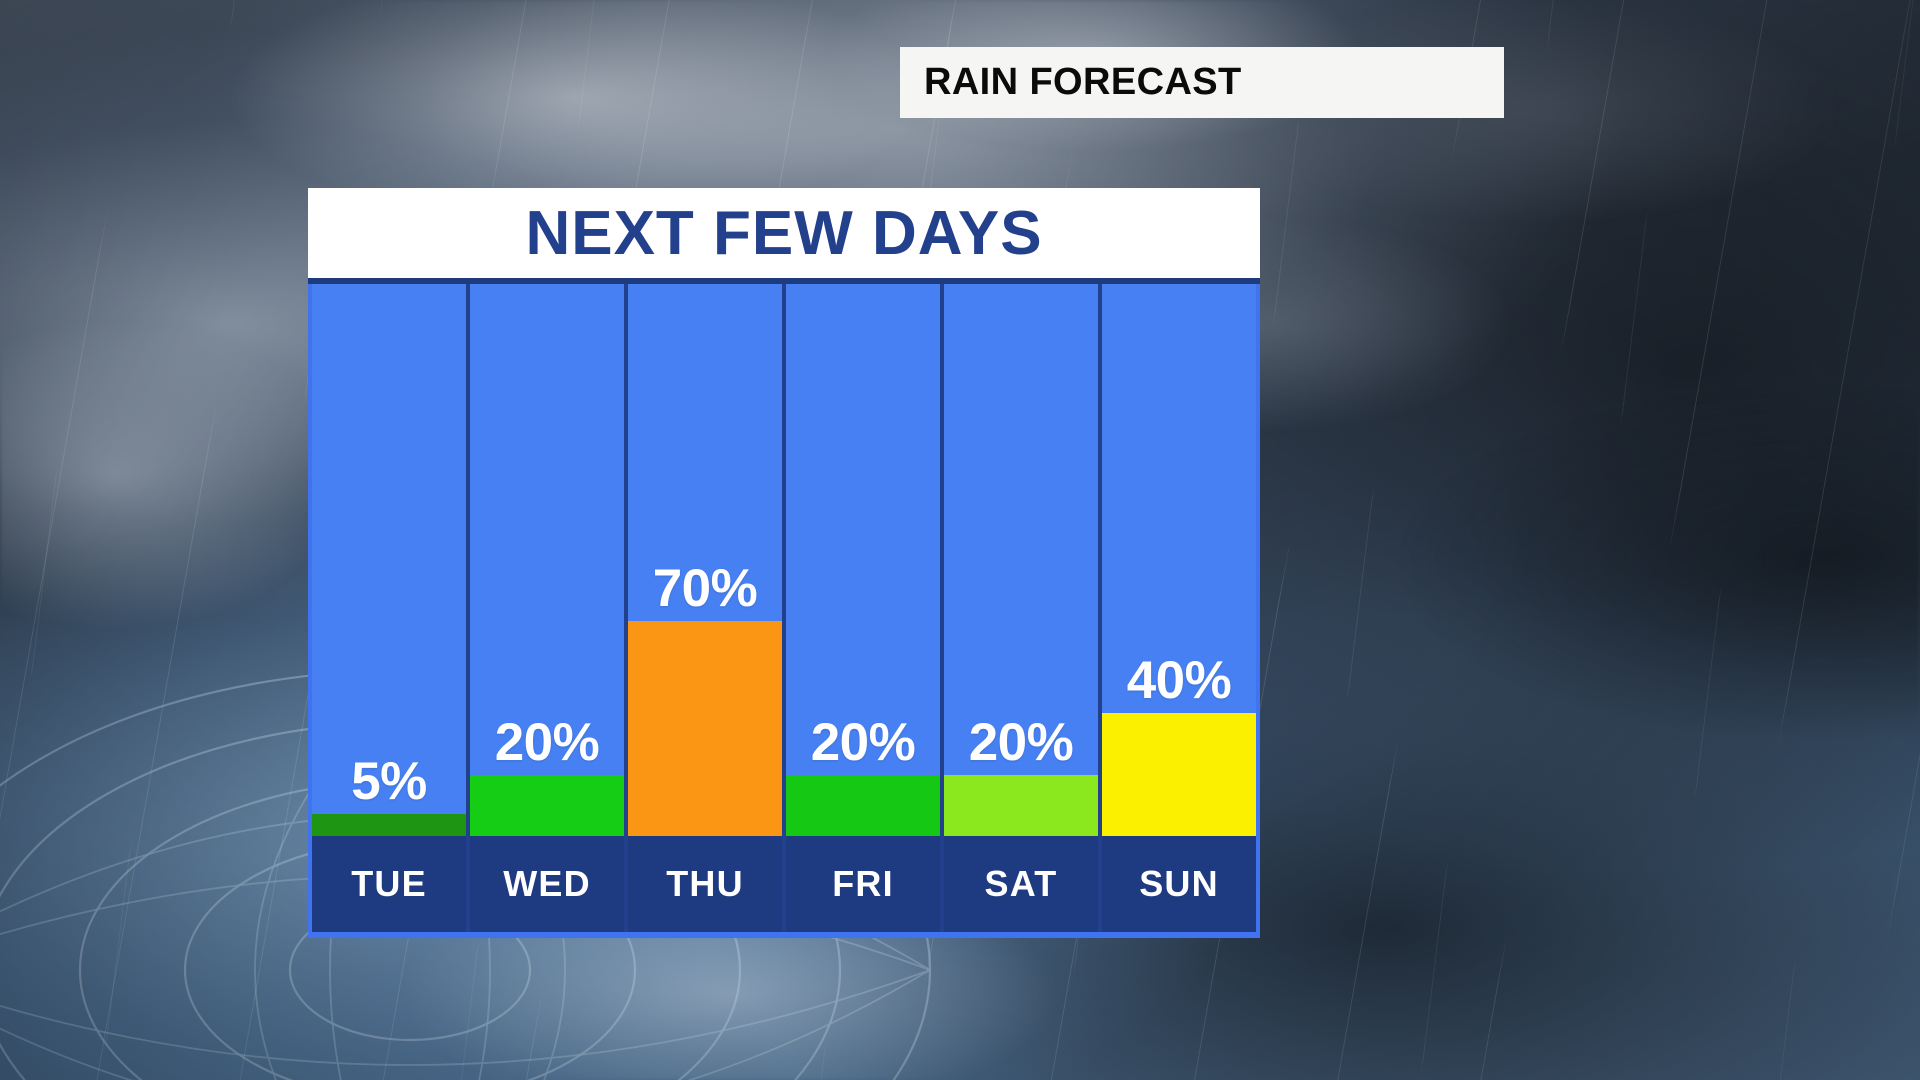 The image size is (1920, 1080). I want to click on forecast-column-sun: 40% SUN, so click(1179, 608).